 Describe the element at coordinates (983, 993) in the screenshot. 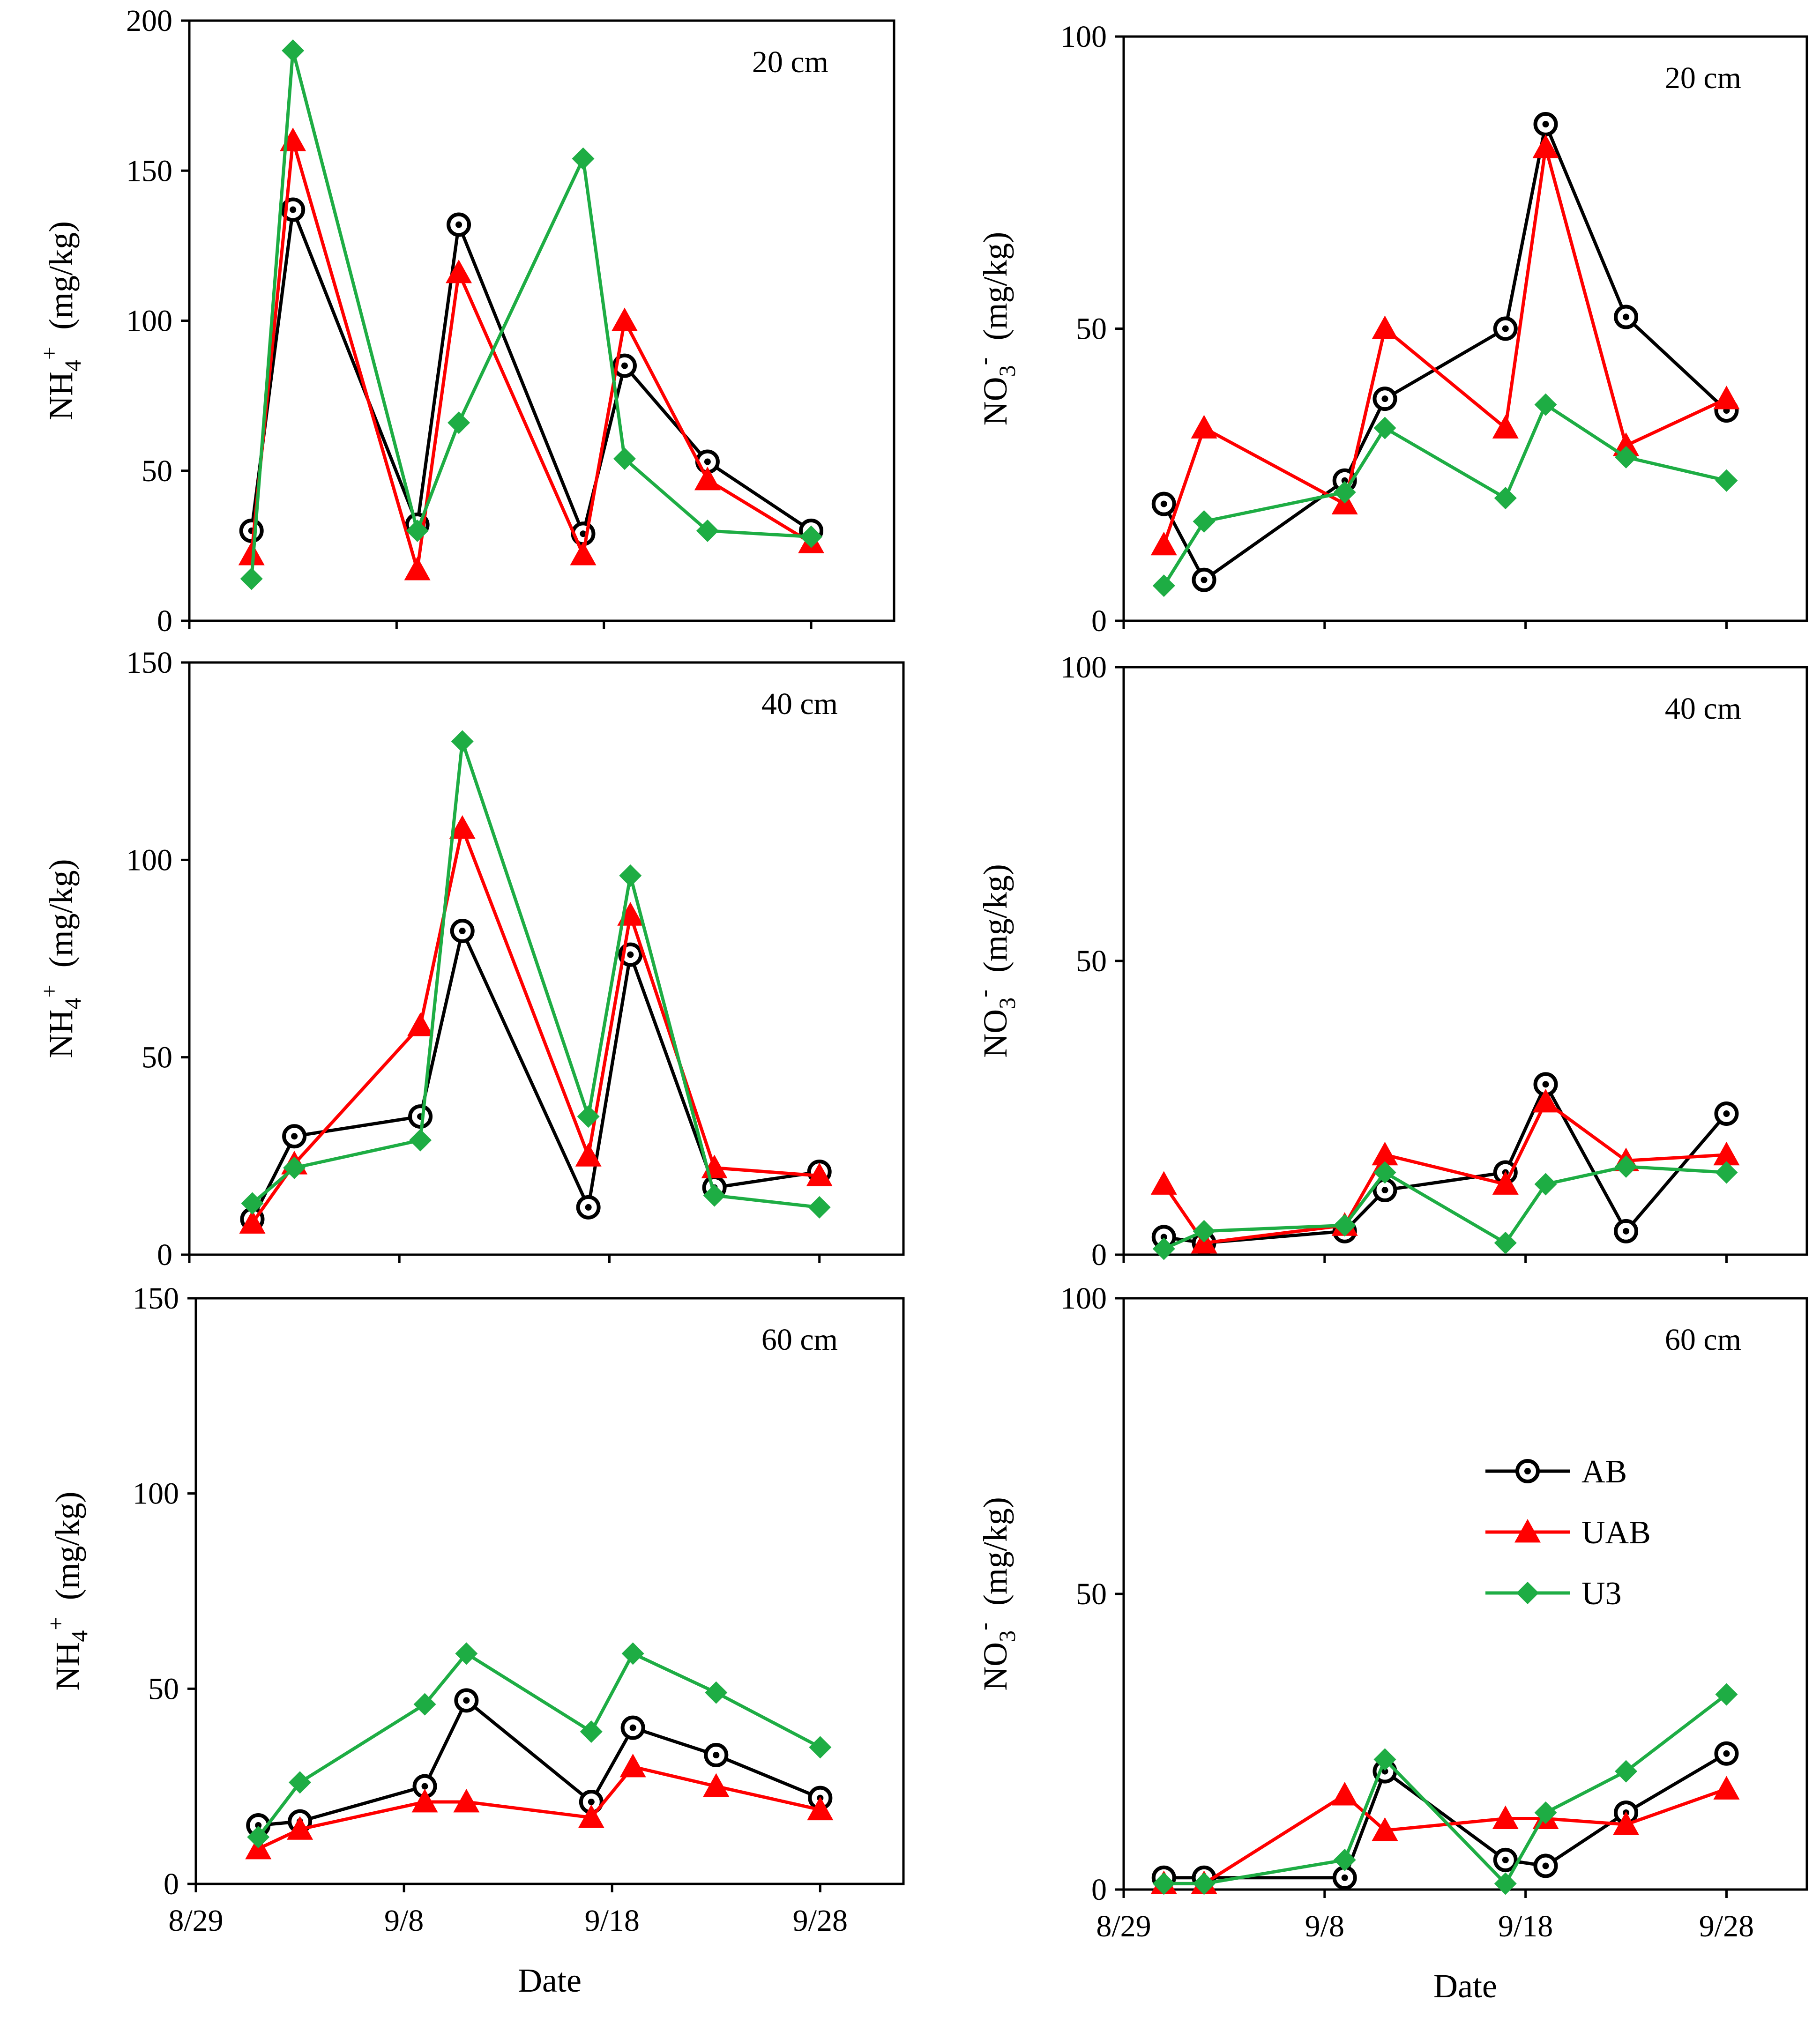

I see `y-label-sup: -` at that location.